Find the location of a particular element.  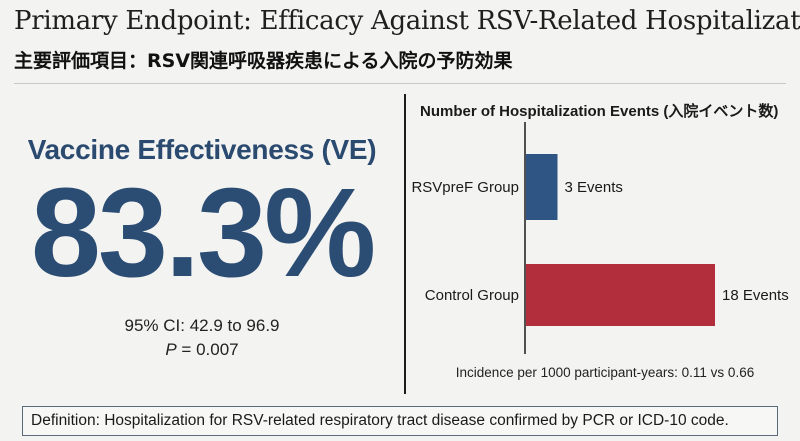

value-label: 3 Events is located at coordinates (594, 187).